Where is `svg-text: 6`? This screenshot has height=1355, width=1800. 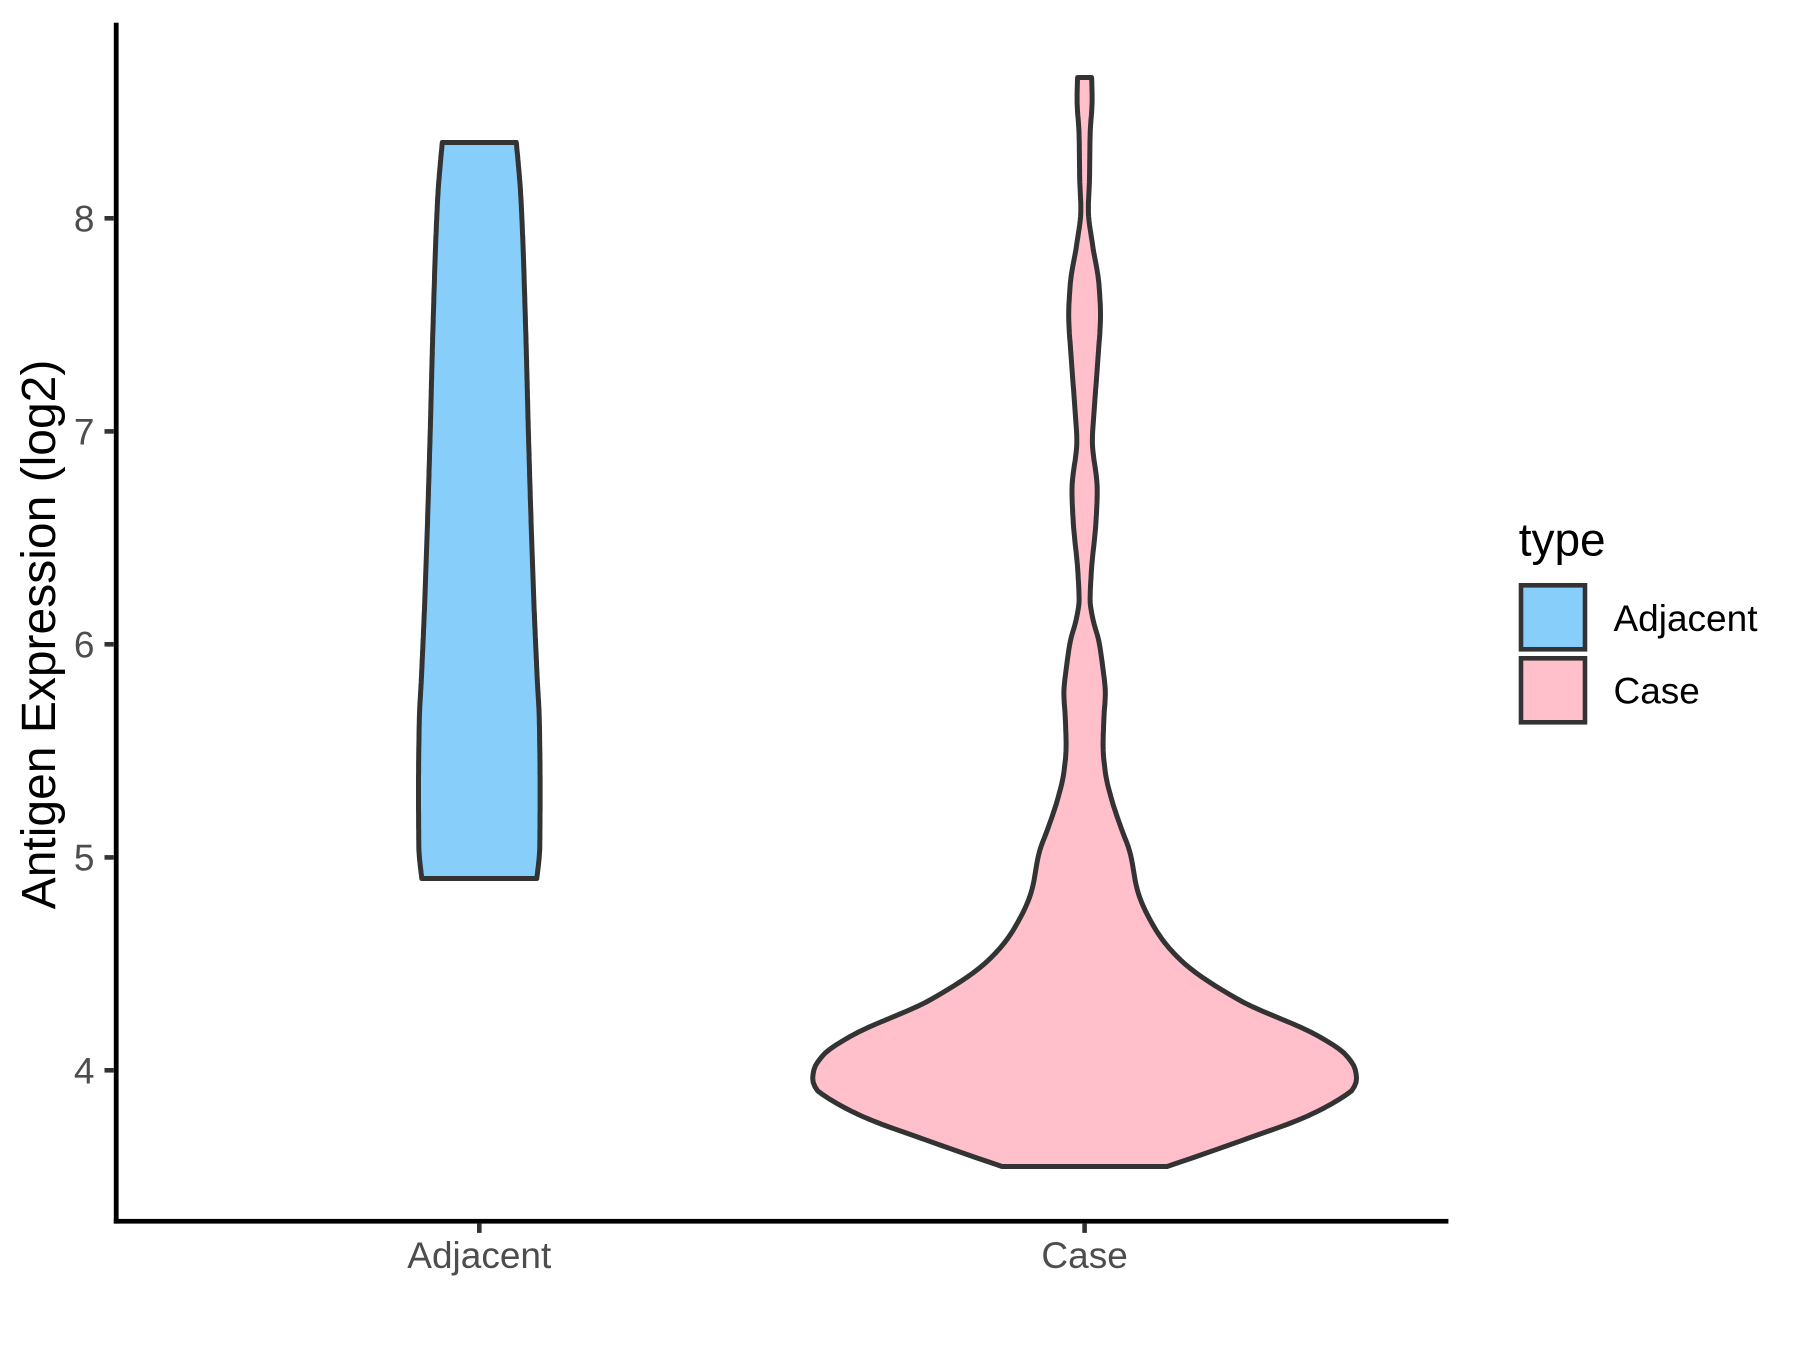 svg-text: 6 is located at coordinates (84, 645).